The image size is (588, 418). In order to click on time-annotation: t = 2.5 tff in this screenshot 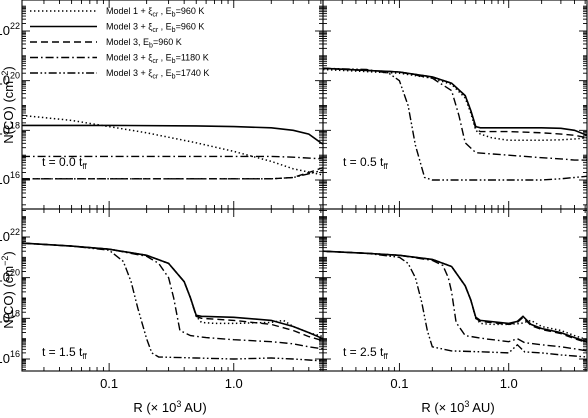, I will do `click(365, 353)`.